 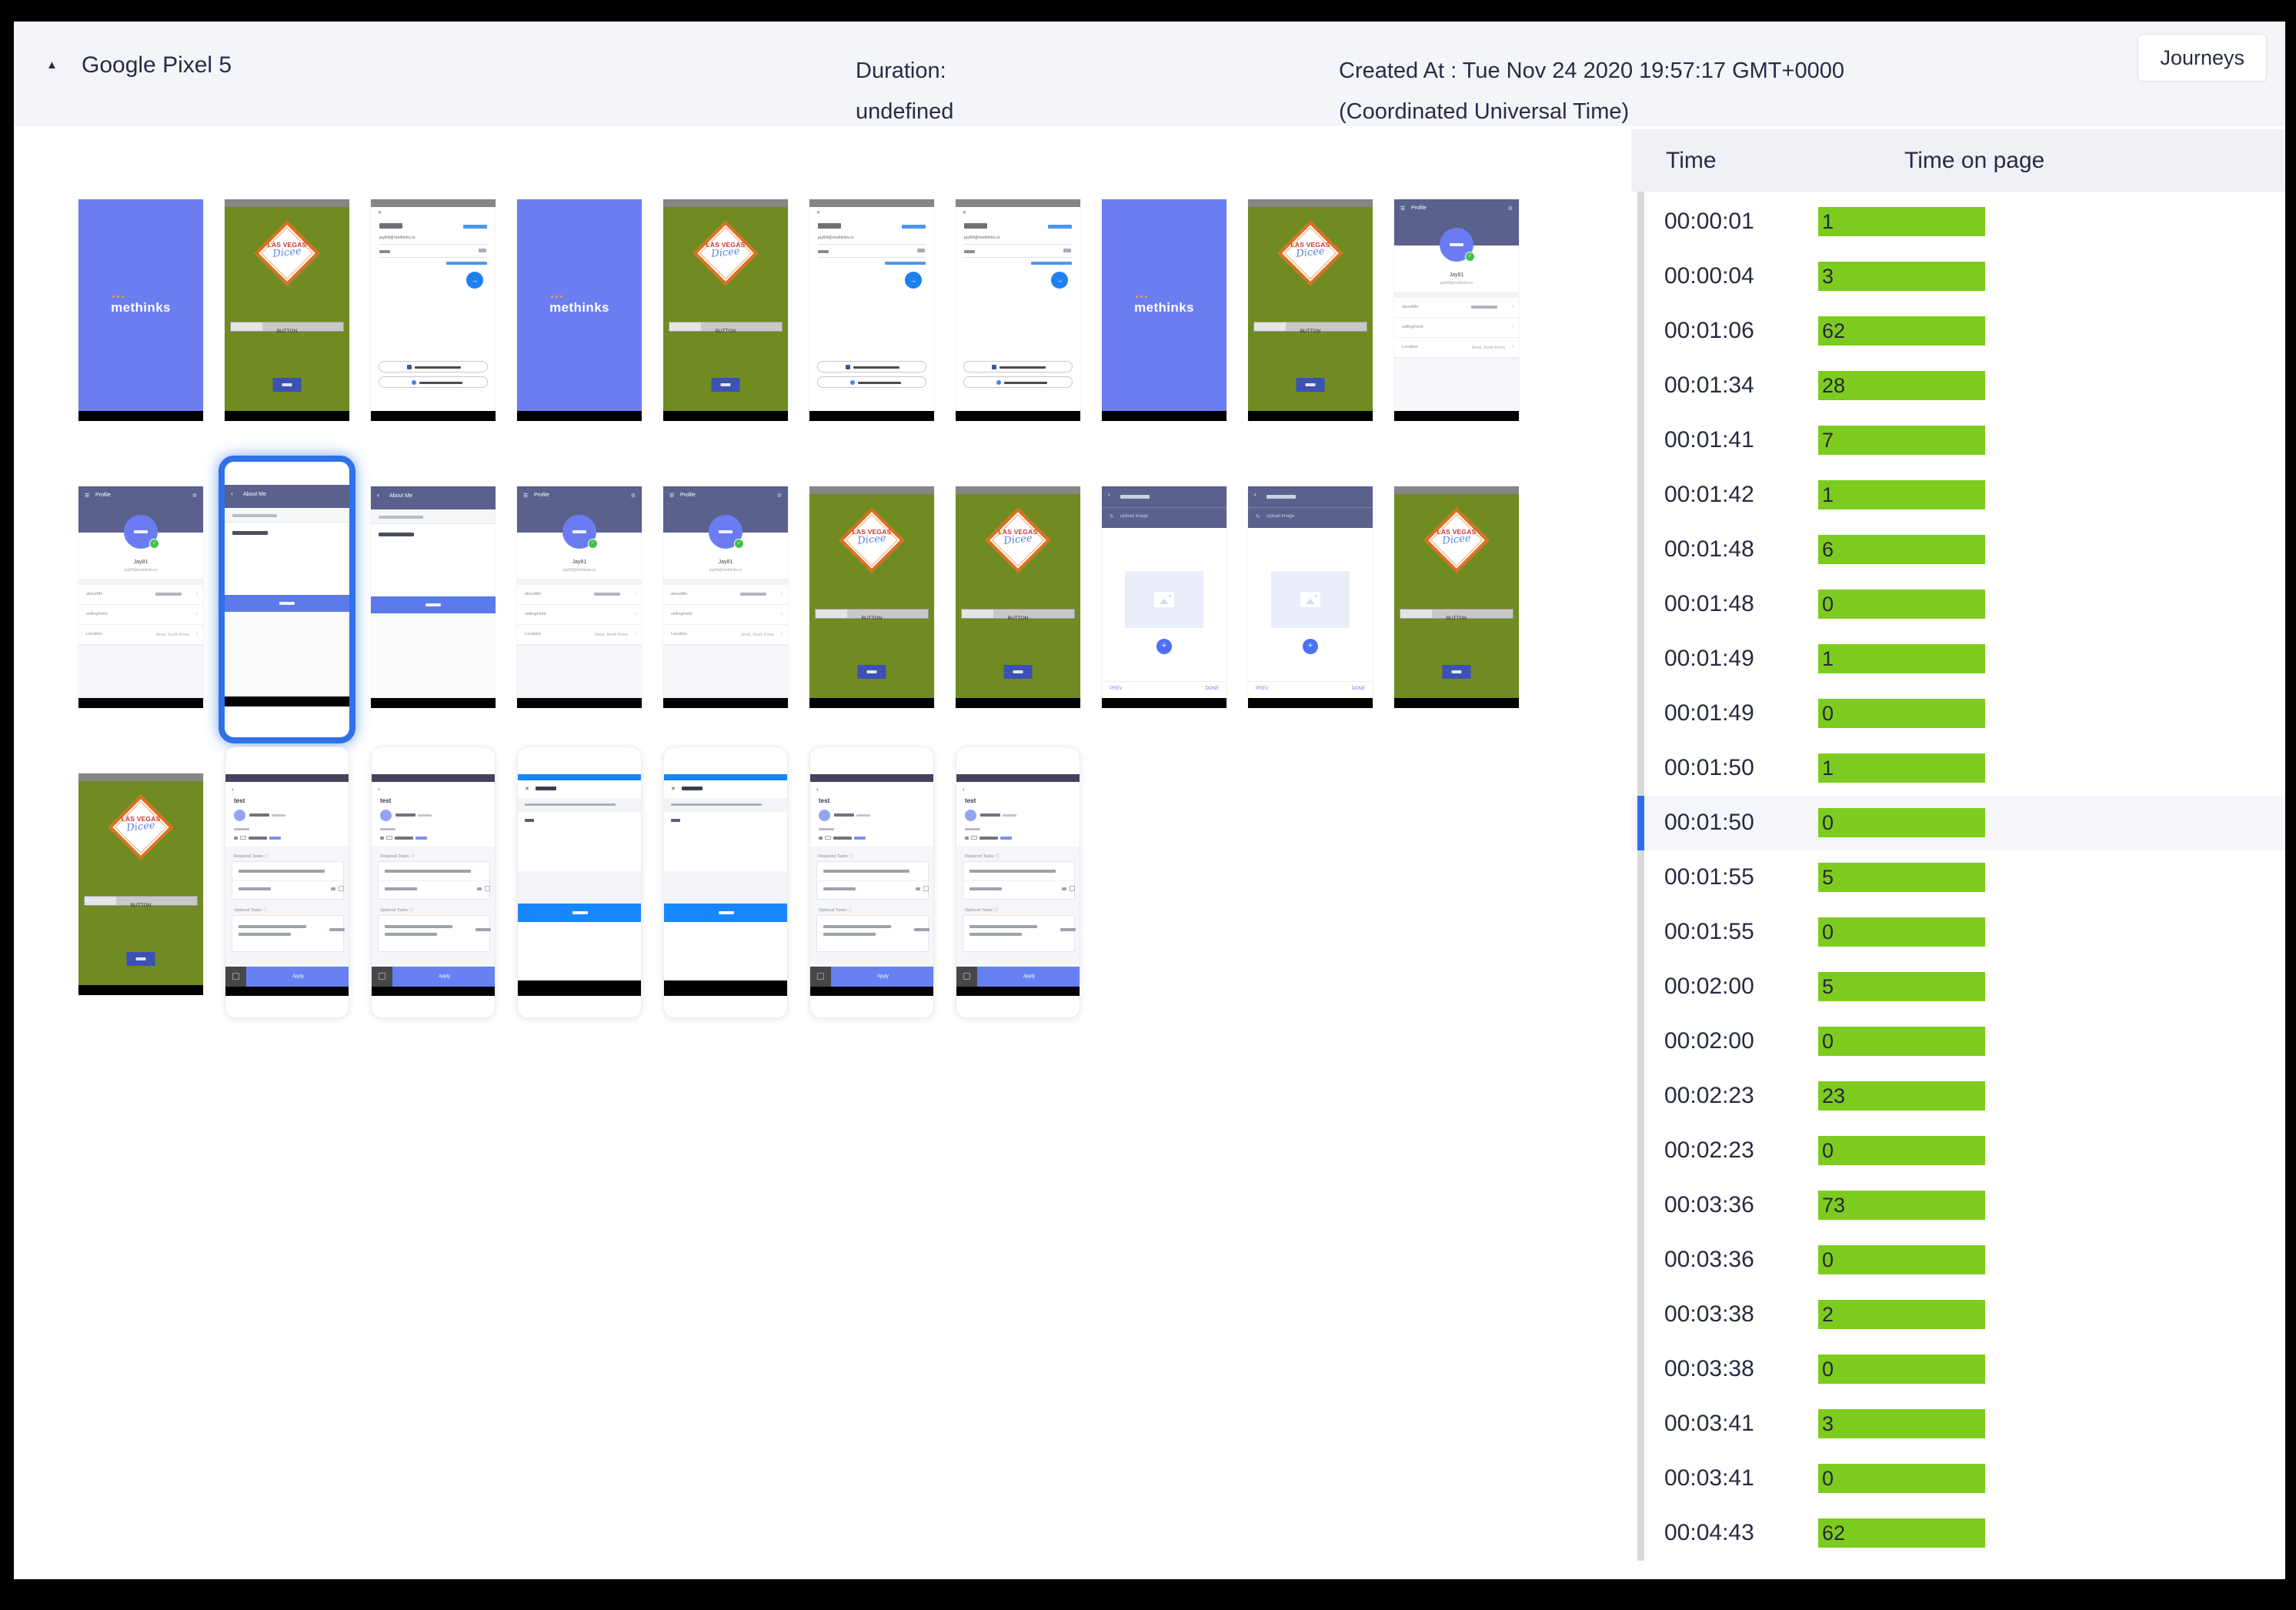 What do you see at coordinates (1958, 713) in the screenshot?
I see `timeline-row: 00:01:49 0` at bounding box center [1958, 713].